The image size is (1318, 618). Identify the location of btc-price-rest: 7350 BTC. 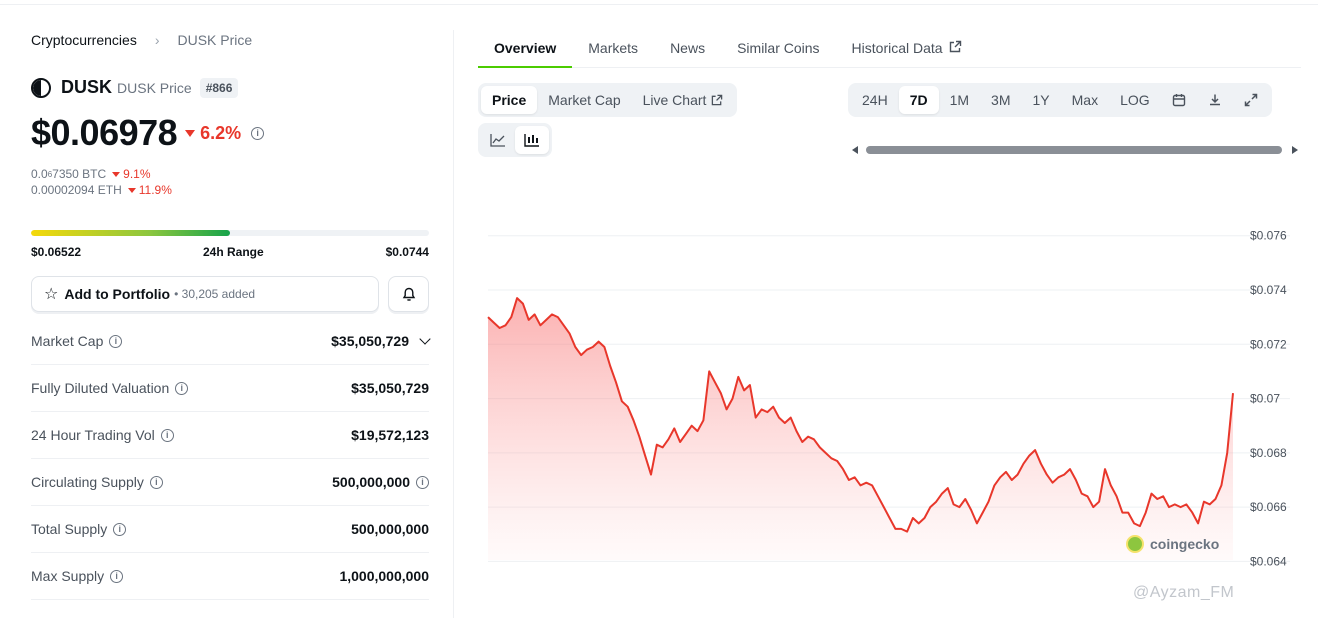
(79, 174).